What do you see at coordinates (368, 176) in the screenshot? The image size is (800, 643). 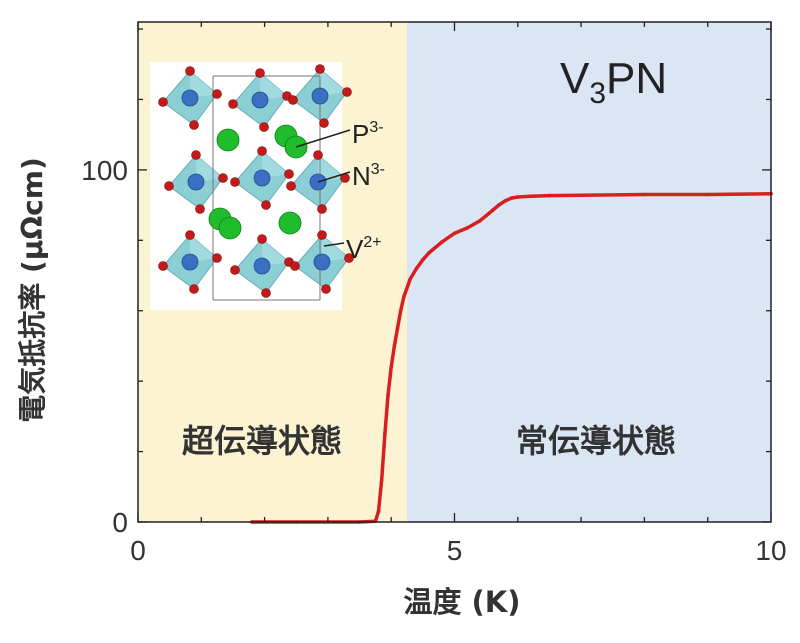 I see `ion-label-n-text: N3-` at bounding box center [368, 176].